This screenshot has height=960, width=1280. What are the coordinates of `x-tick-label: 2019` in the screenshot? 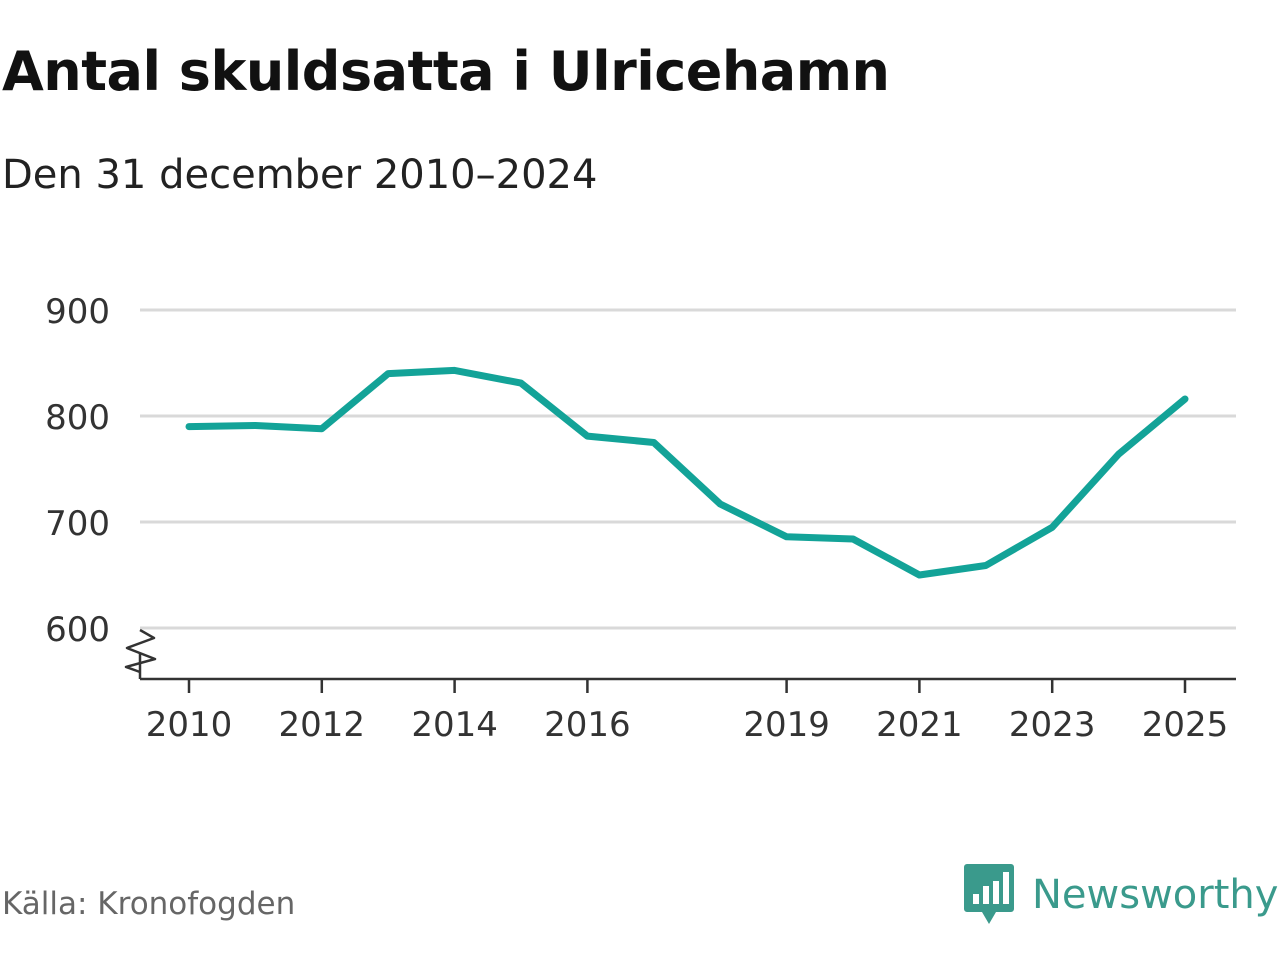 It's located at (786, 725).